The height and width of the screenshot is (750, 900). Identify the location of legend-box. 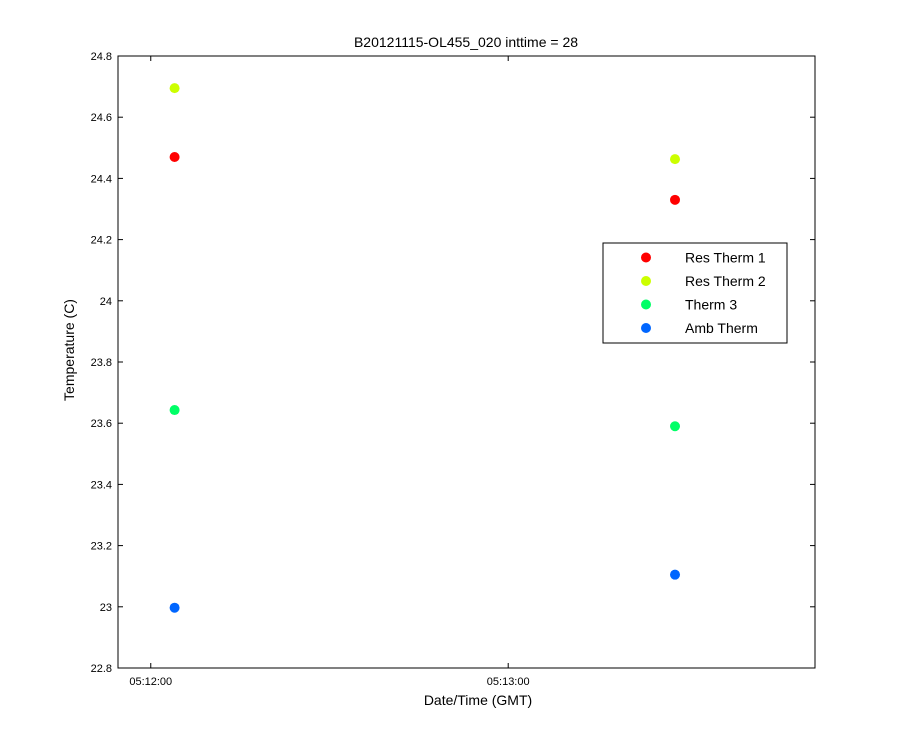
(695, 293).